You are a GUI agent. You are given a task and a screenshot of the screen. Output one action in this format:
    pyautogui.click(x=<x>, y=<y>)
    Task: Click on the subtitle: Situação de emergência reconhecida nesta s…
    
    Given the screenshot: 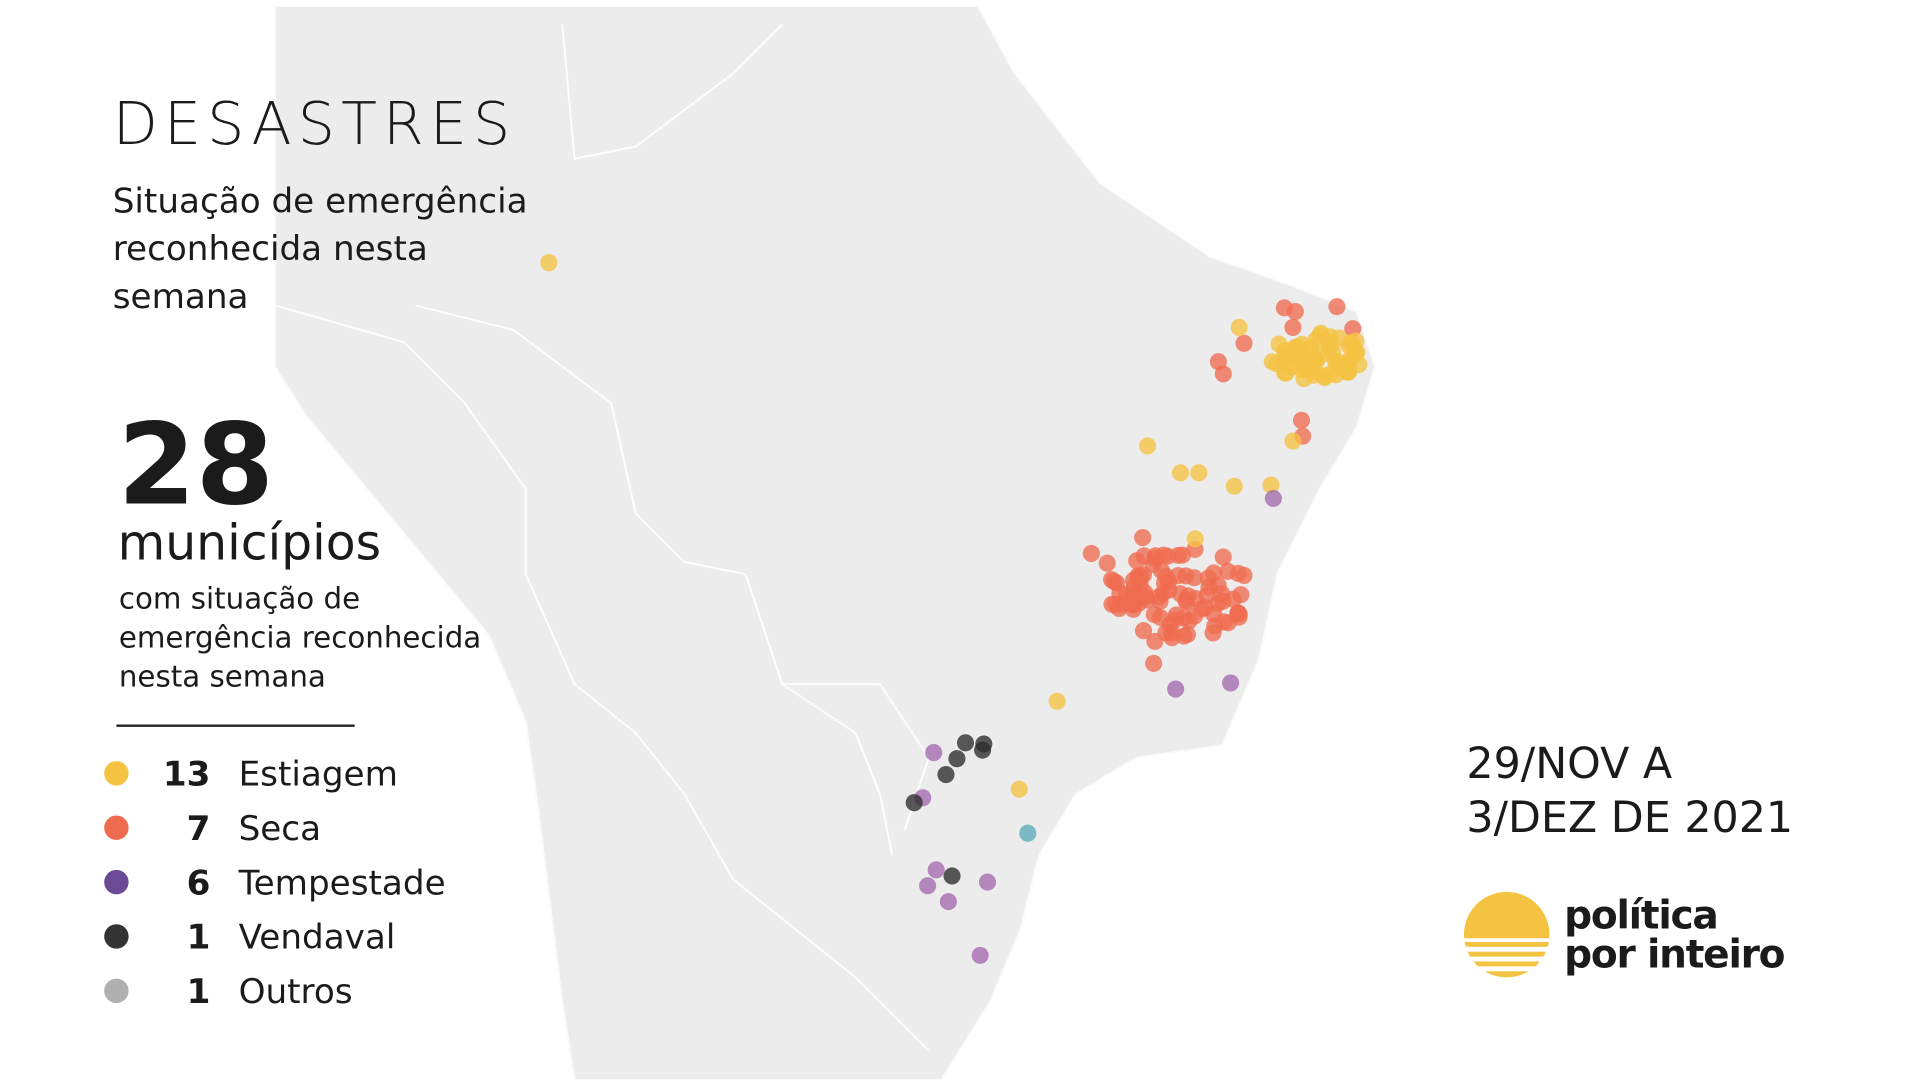 What is the action you would take?
    pyautogui.click(x=320, y=249)
    